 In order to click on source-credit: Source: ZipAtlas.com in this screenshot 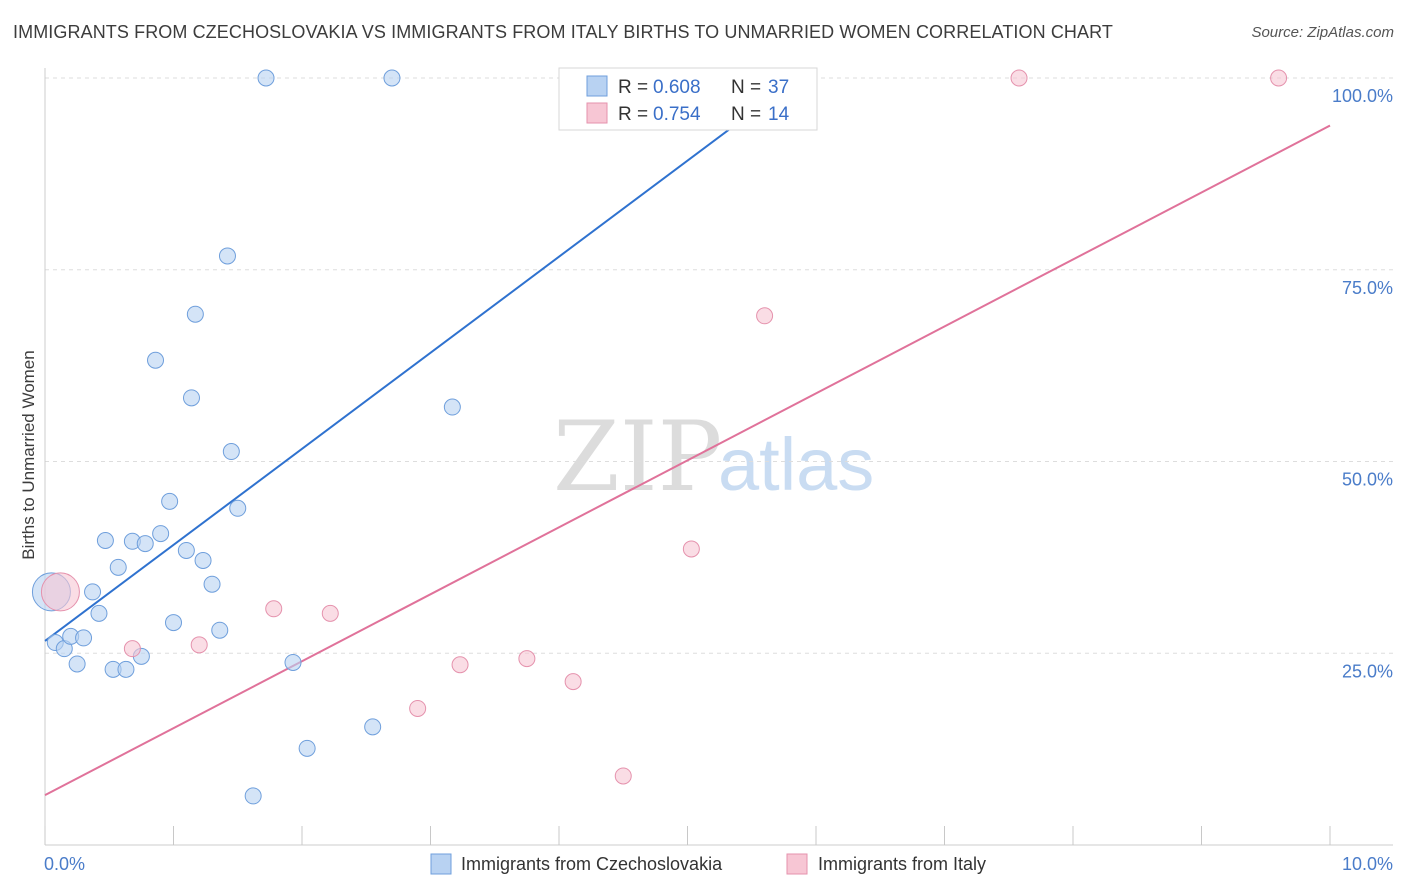, I will do `click(1322, 32)`.